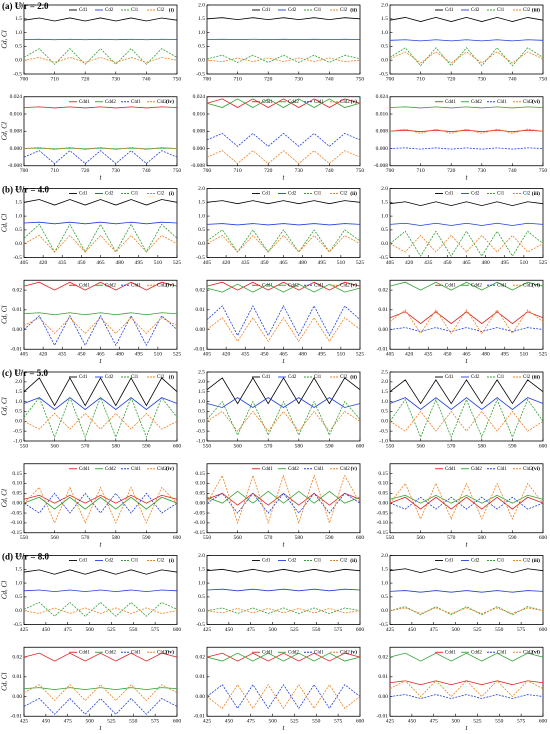 This screenshot has height=734, width=550. What do you see at coordinates (383, 290) in the screenshot?
I see `y-tick-label: 0.02` at bounding box center [383, 290].